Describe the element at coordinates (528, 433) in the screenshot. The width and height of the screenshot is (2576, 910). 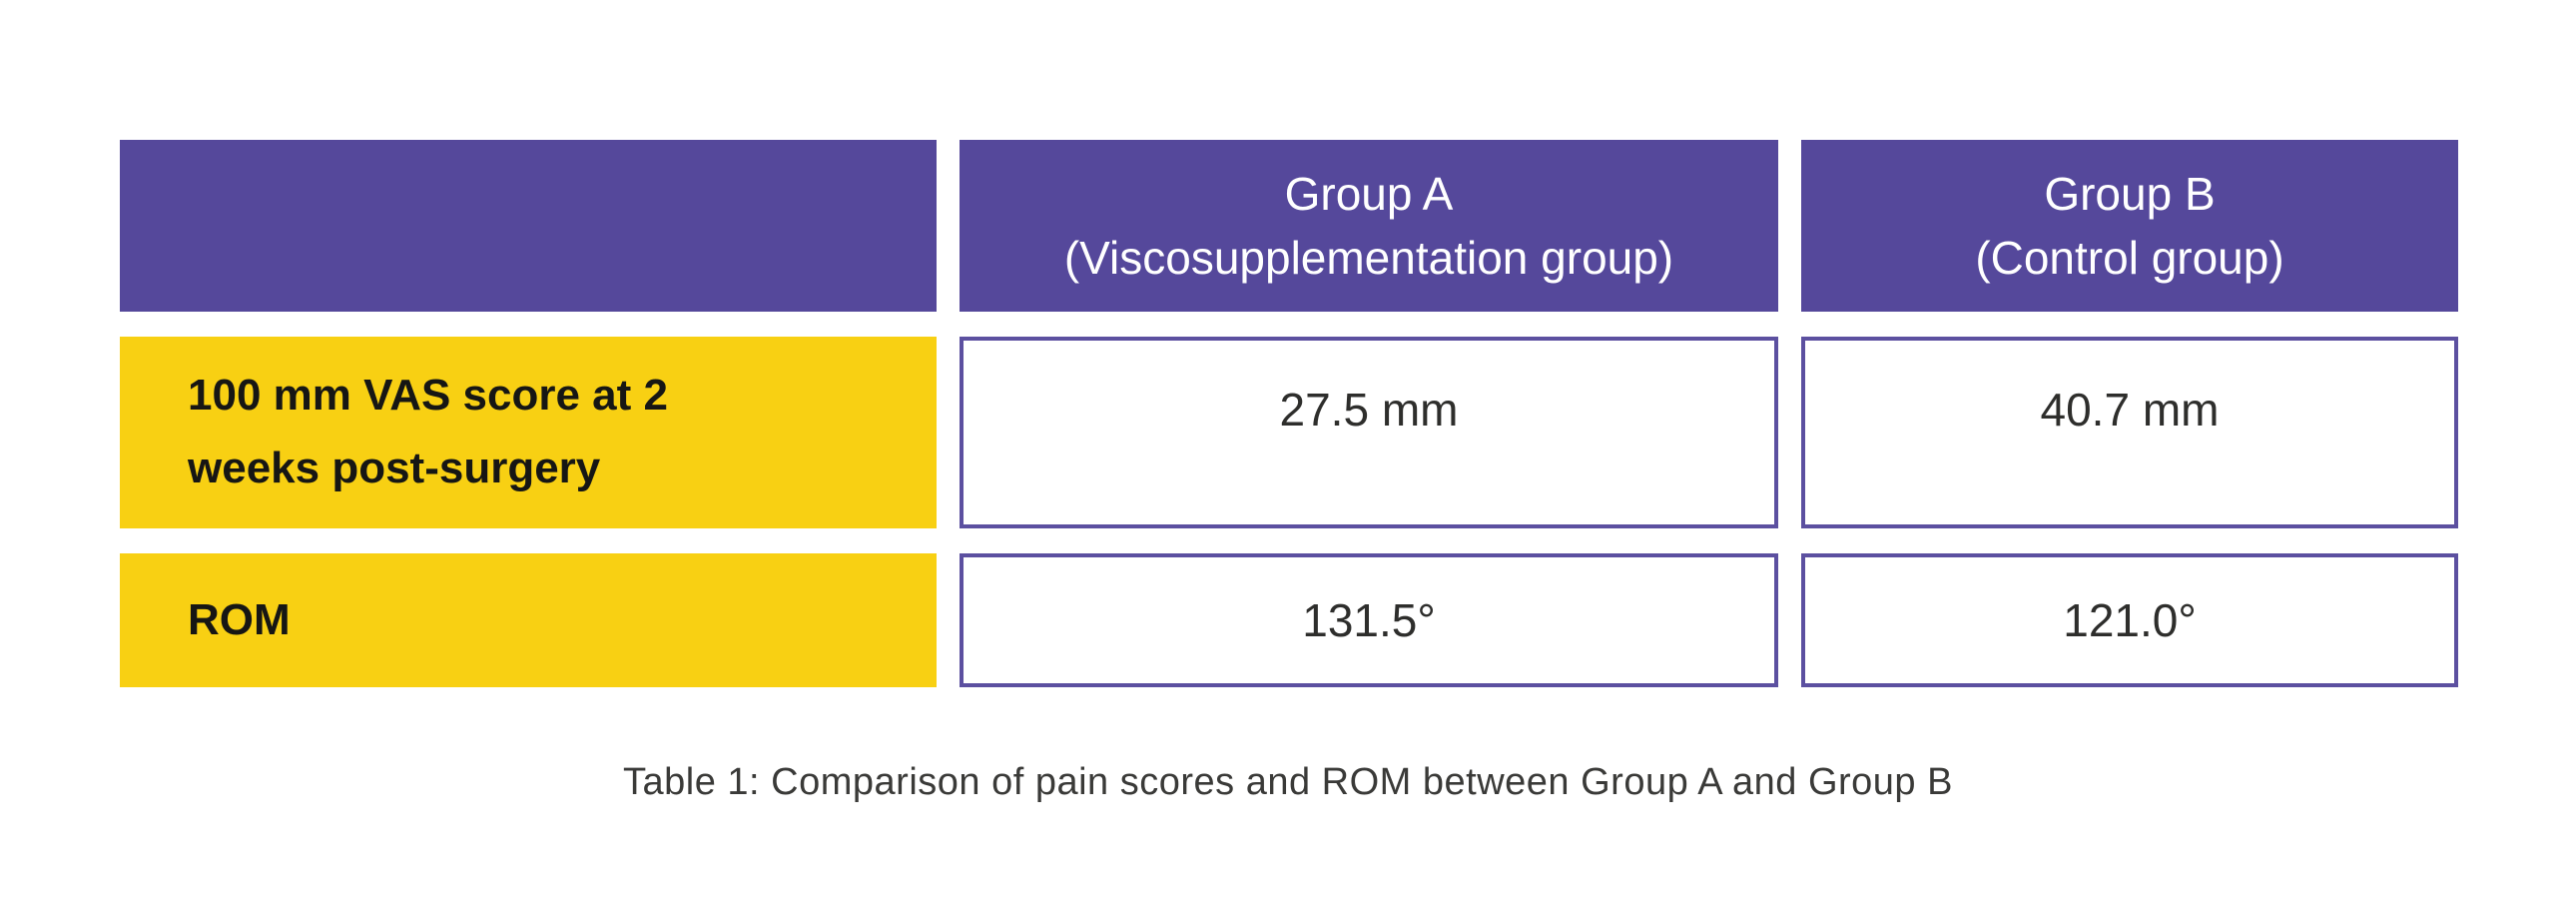
I see `row-label-vas-score: 100 mm VAS score at 2 weeks post-surgery` at that location.